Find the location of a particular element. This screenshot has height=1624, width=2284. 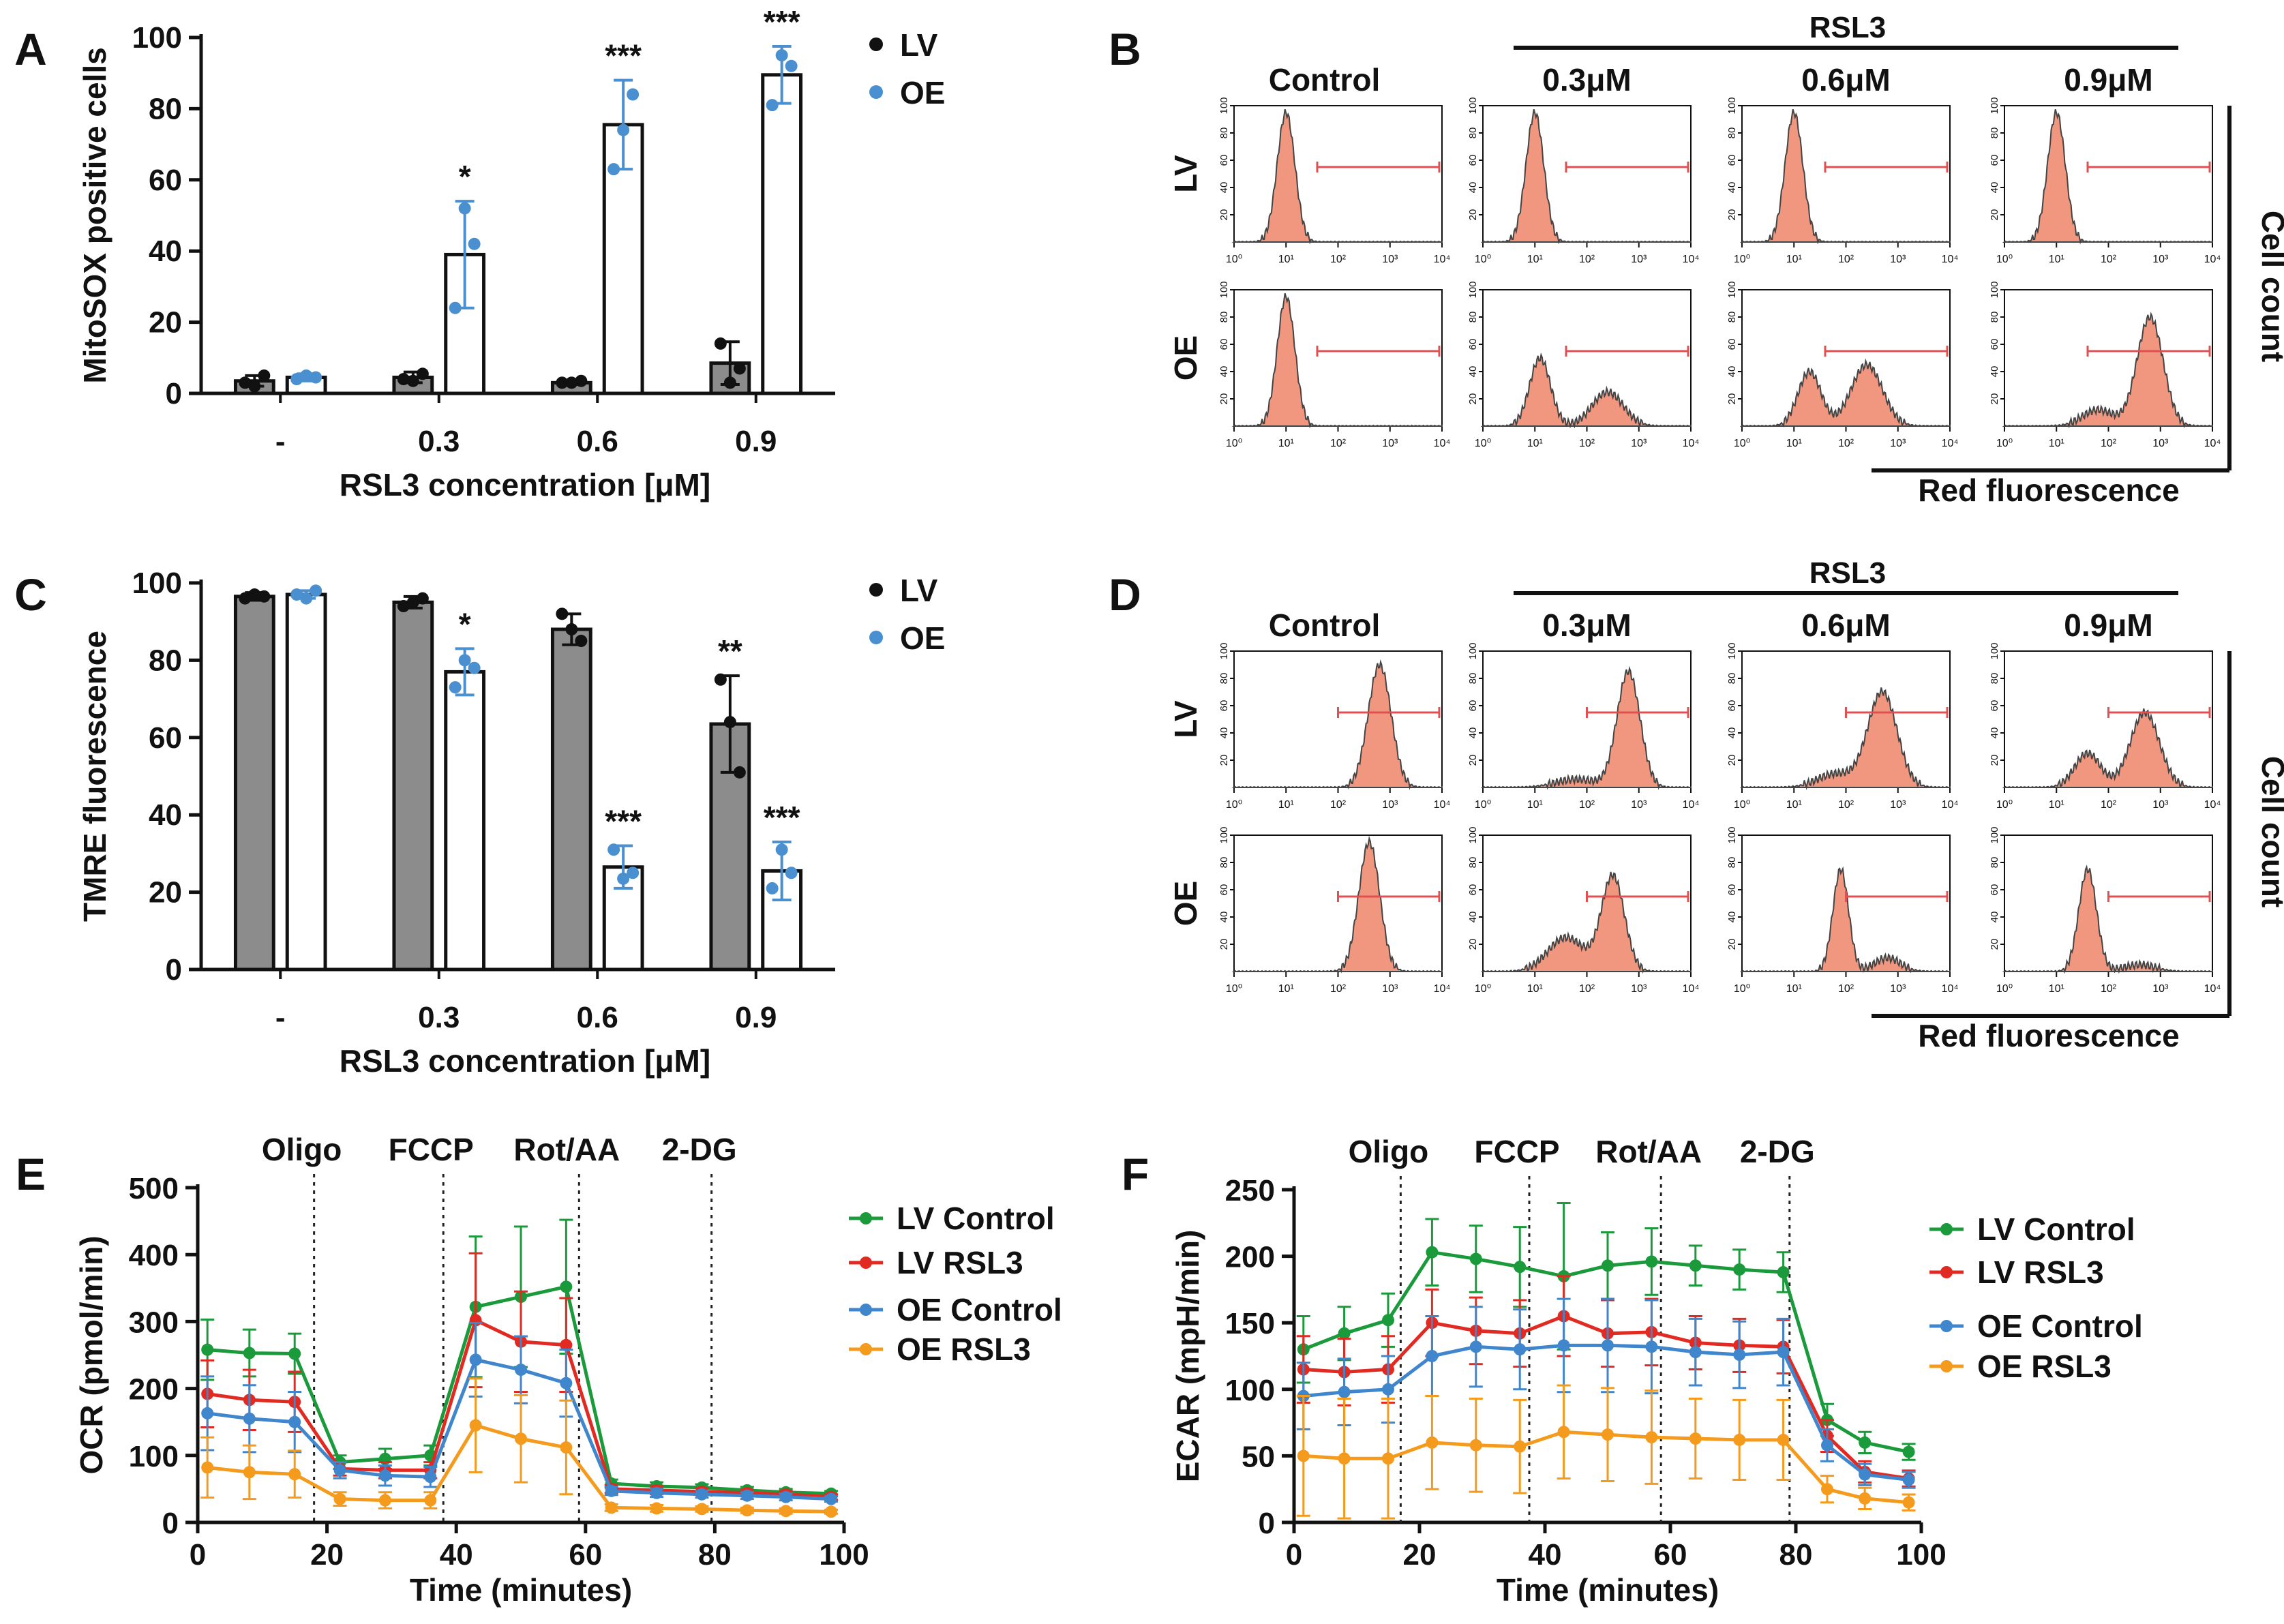

y-tick-label: 300 is located at coordinates (154, 1322).